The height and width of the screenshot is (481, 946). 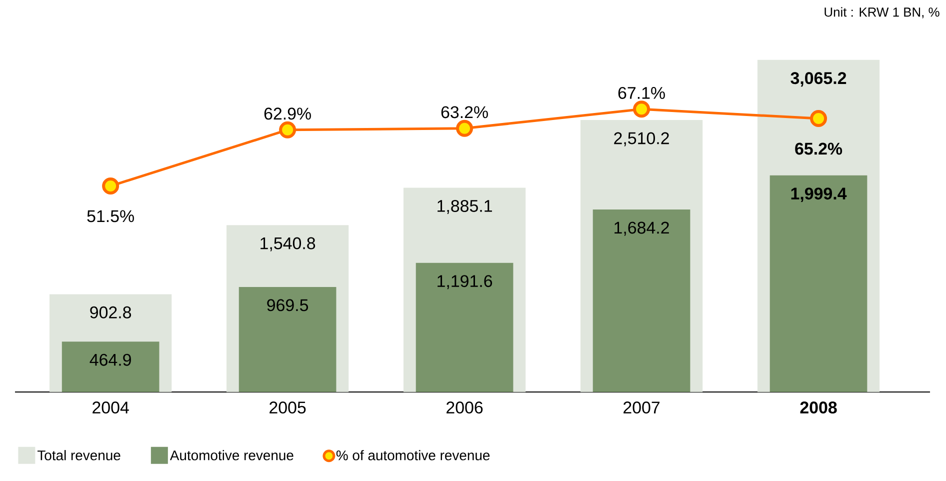 What do you see at coordinates (110, 216) in the screenshot?
I see `data-label: 51.5%` at bounding box center [110, 216].